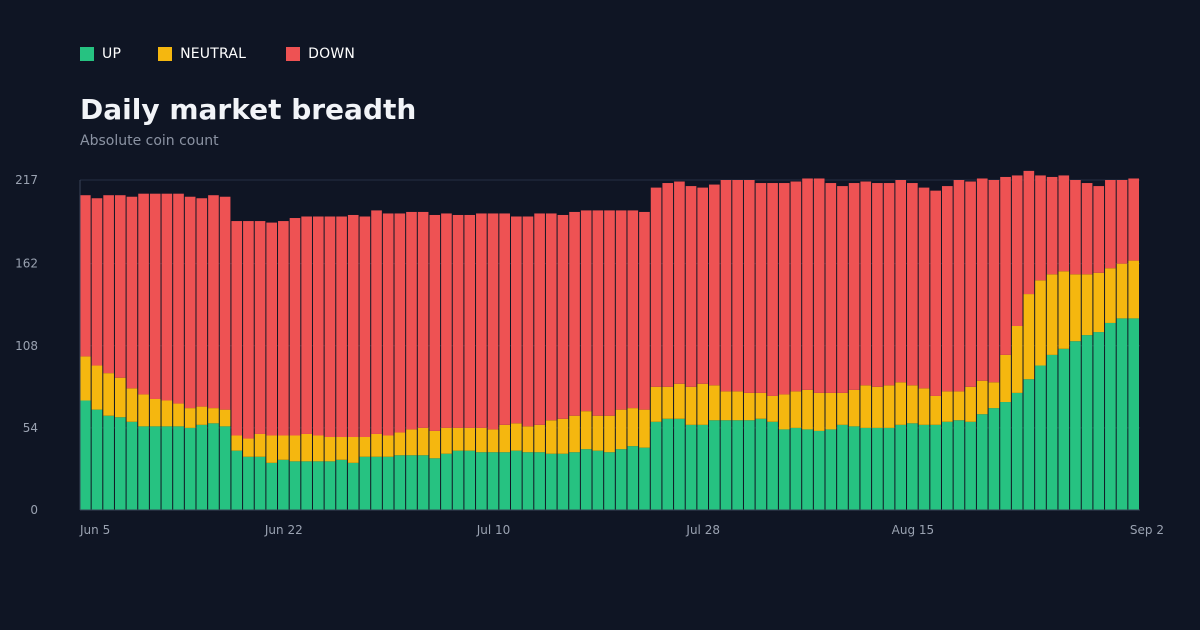 Image resolution: width=1200 pixels, height=630 pixels. What do you see at coordinates (30, 428) in the screenshot?
I see `y-tick-label: 54` at bounding box center [30, 428].